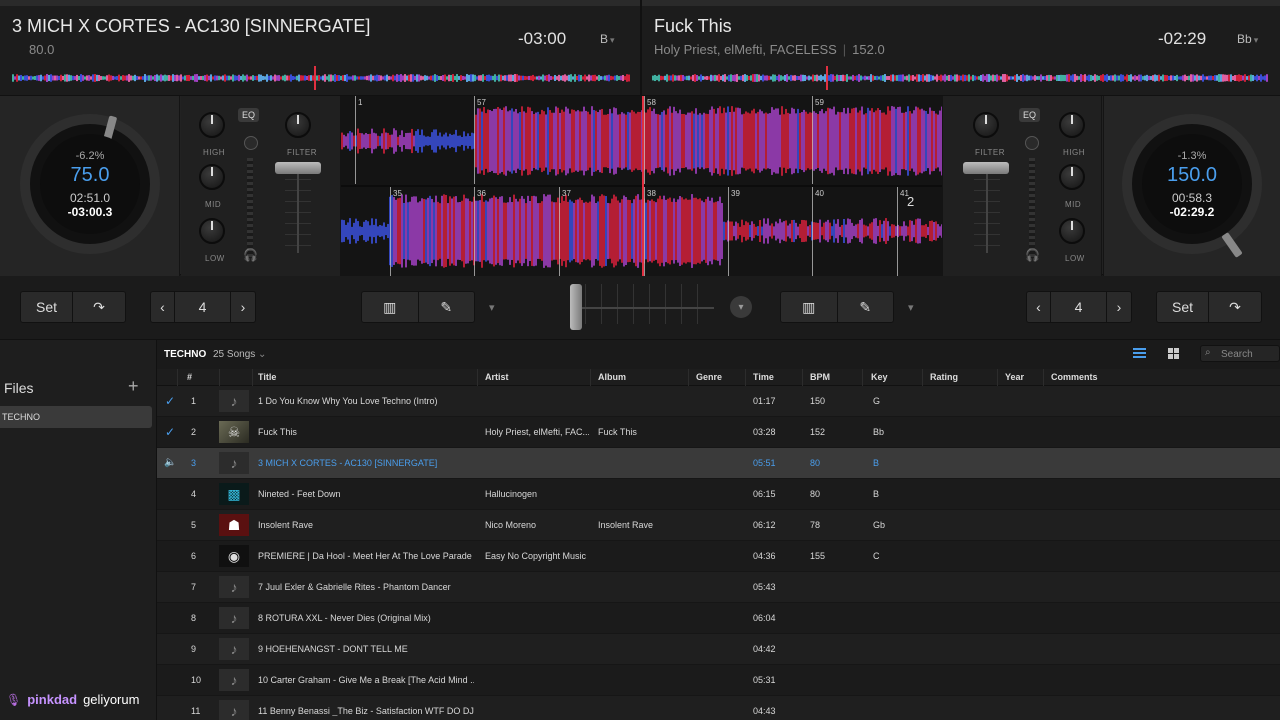  Describe the element at coordinates (1183, 307) in the screenshot. I see `deck-b-set-cue-button: Set` at that location.